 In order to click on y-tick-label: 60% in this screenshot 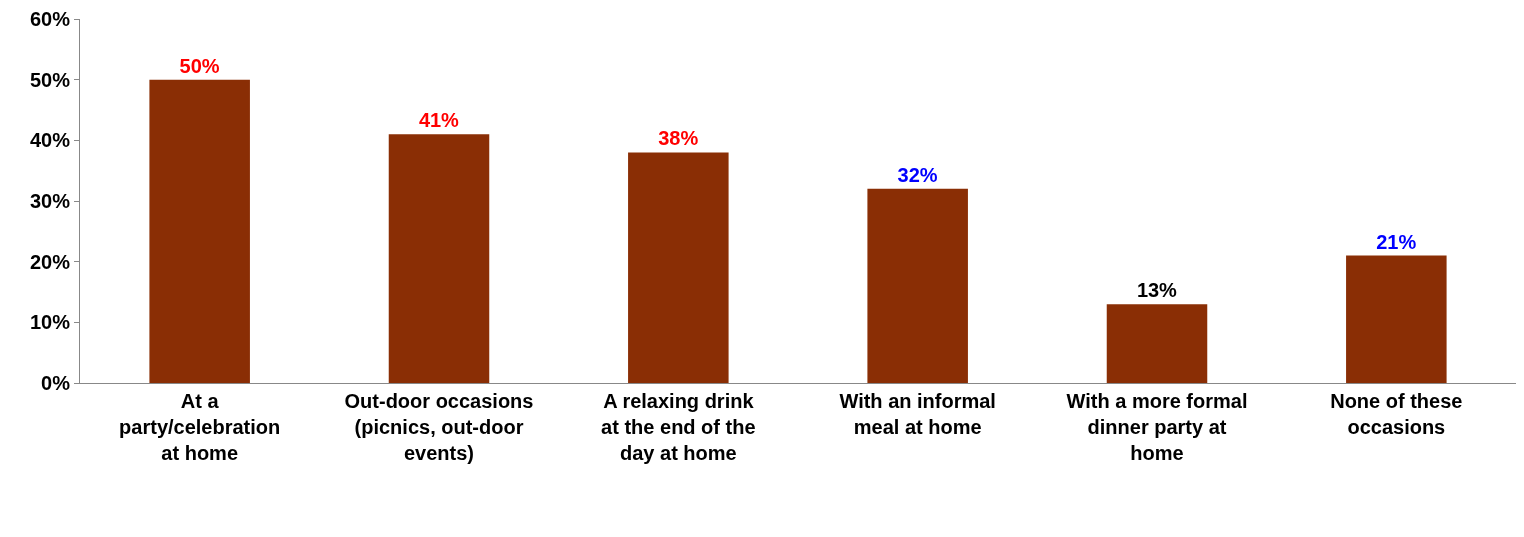, I will do `click(50, 19)`.